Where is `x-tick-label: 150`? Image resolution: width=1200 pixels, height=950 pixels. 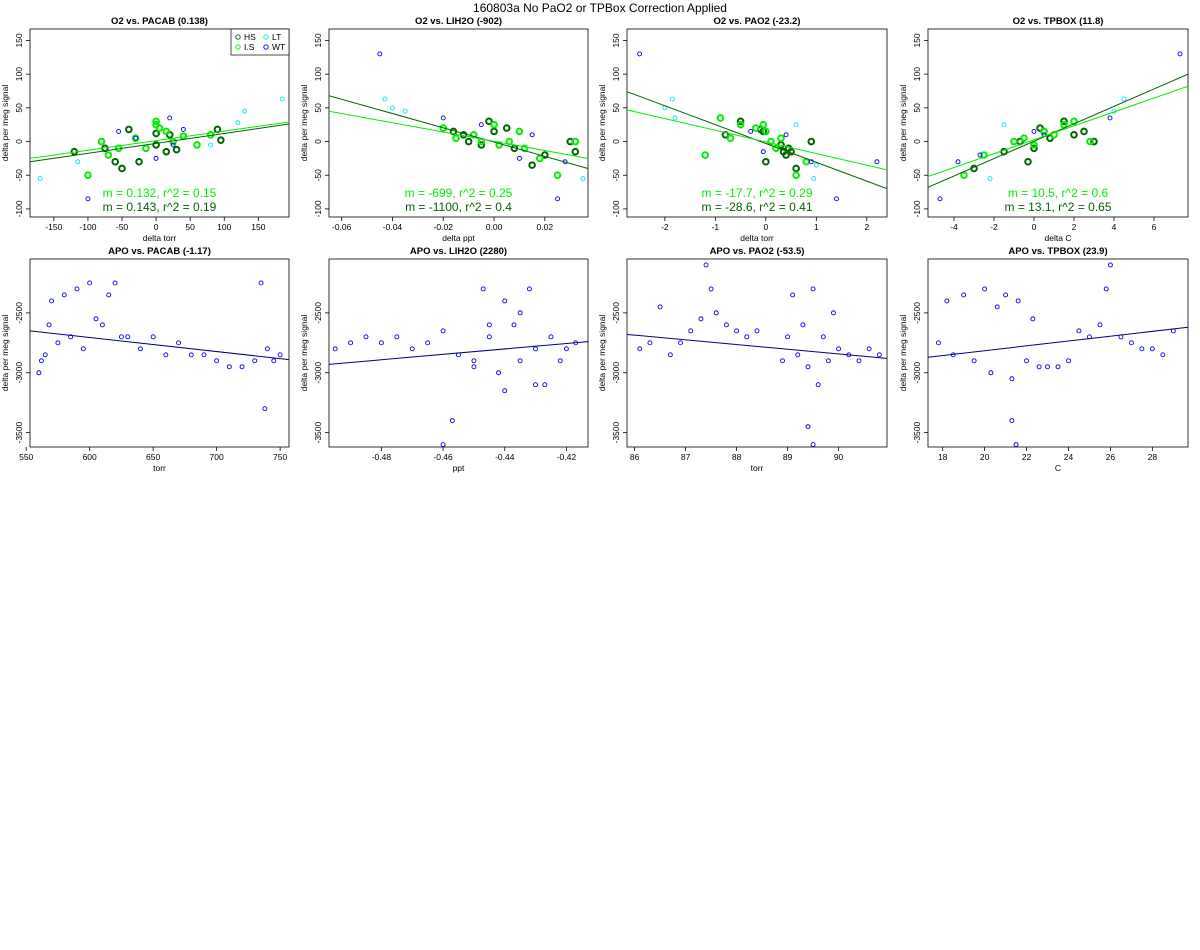
x-tick-label: 150 is located at coordinates (258, 227).